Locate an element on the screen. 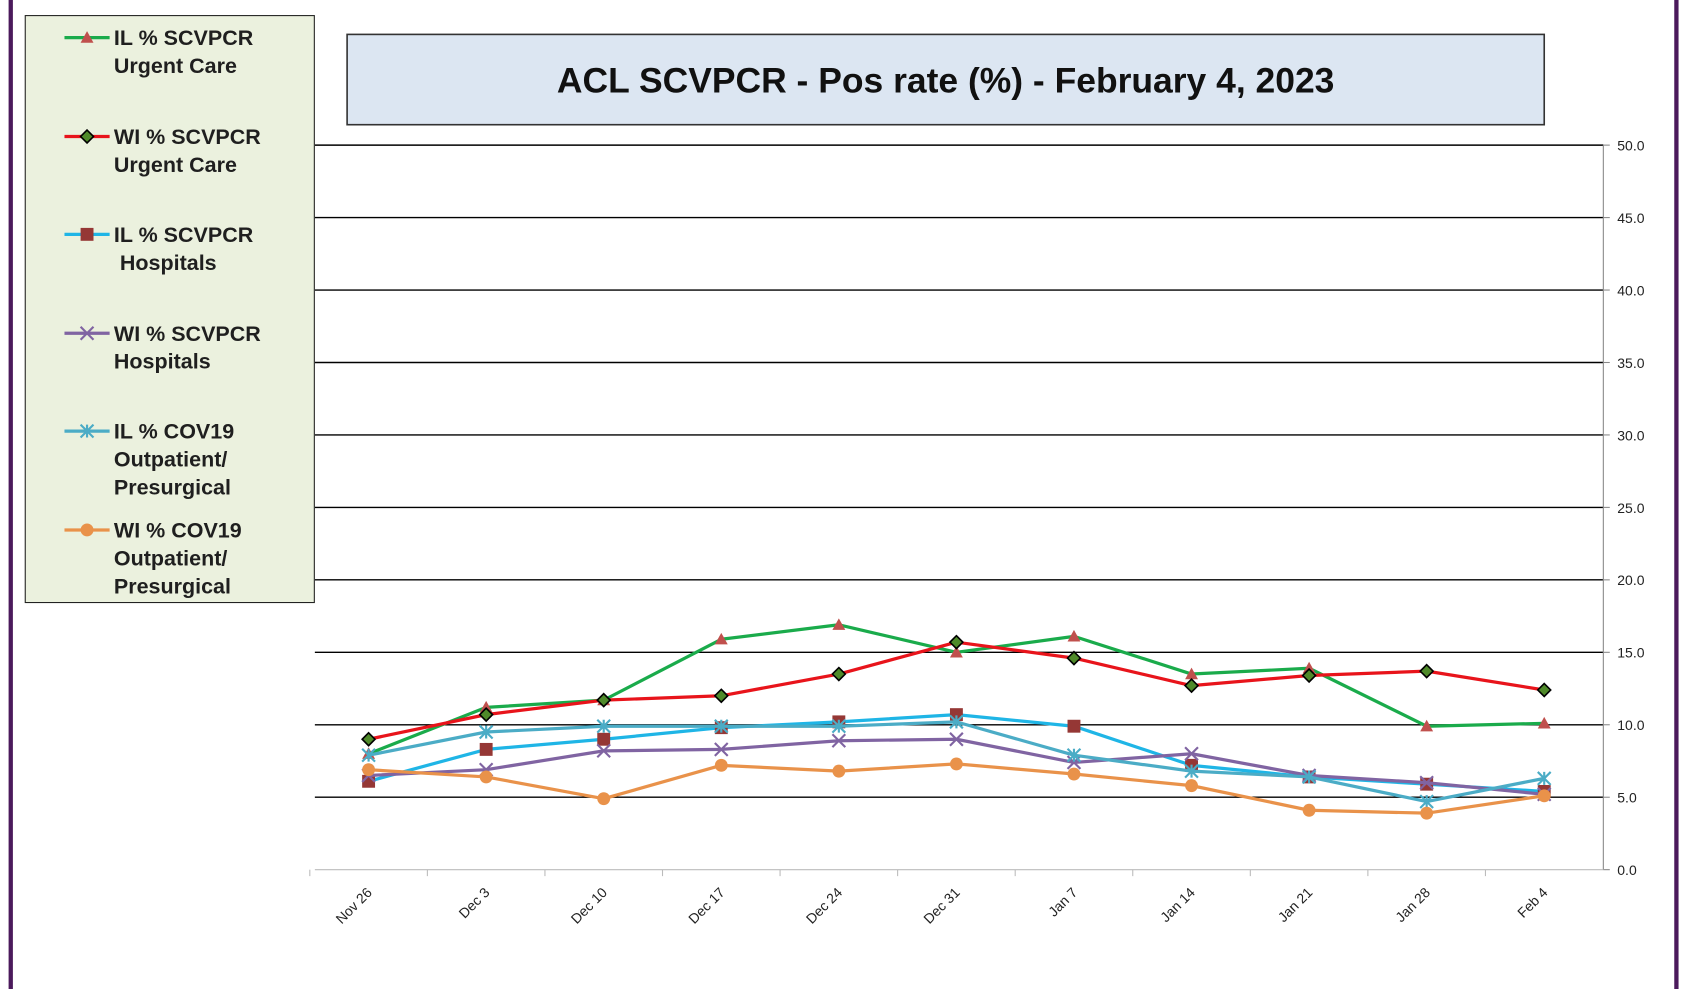 This screenshot has width=1685, height=989. legend-label: IL % SCVPCR Urgent Care is located at coordinates (183, 52).